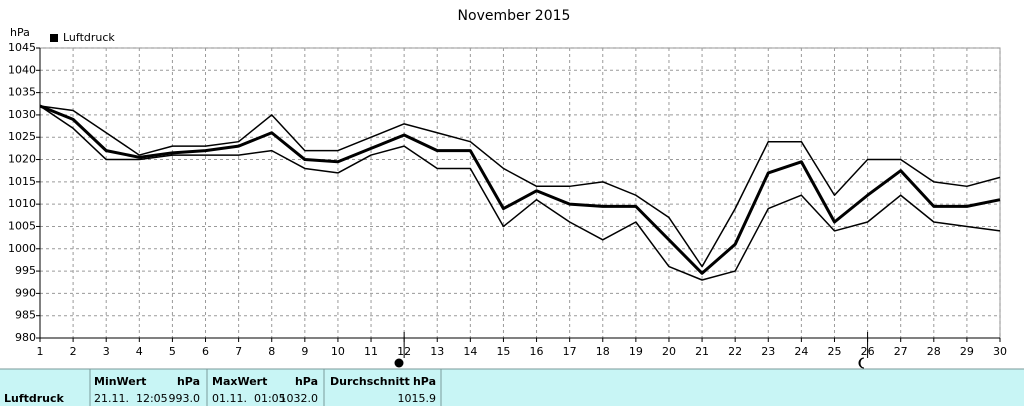 The width and height of the screenshot is (1024, 410). What do you see at coordinates (834, 351) in the screenshot?
I see `x-tick-label: 25` at bounding box center [834, 351].